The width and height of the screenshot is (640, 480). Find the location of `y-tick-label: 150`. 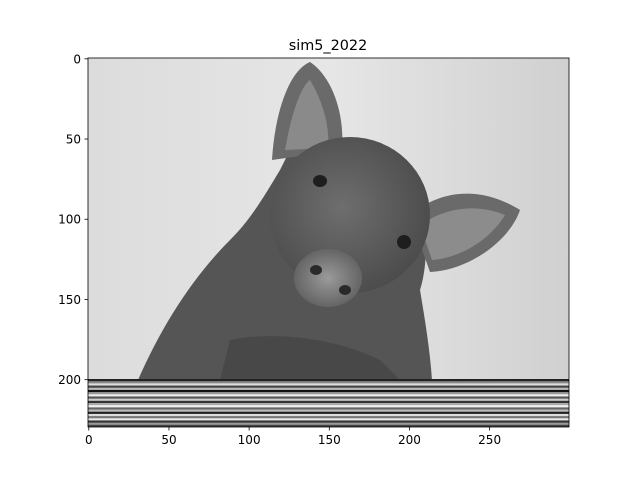

y-tick-label: 150 is located at coordinates (69, 300).